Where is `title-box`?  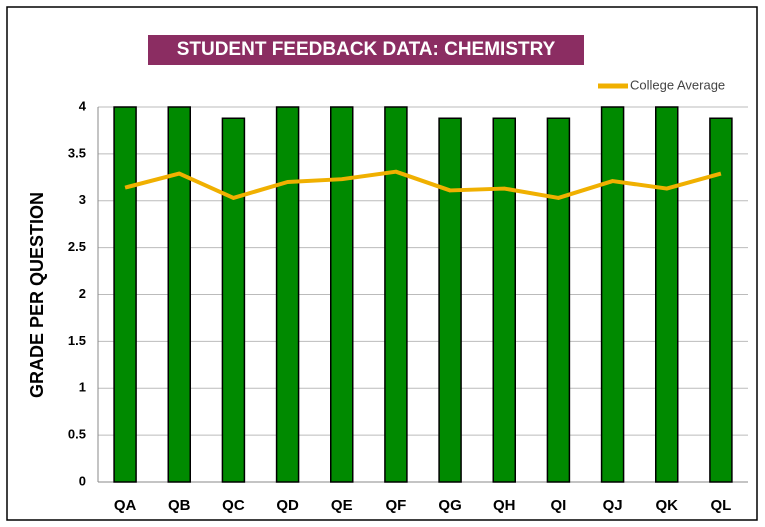
title-box is located at coordinates (366, 50).